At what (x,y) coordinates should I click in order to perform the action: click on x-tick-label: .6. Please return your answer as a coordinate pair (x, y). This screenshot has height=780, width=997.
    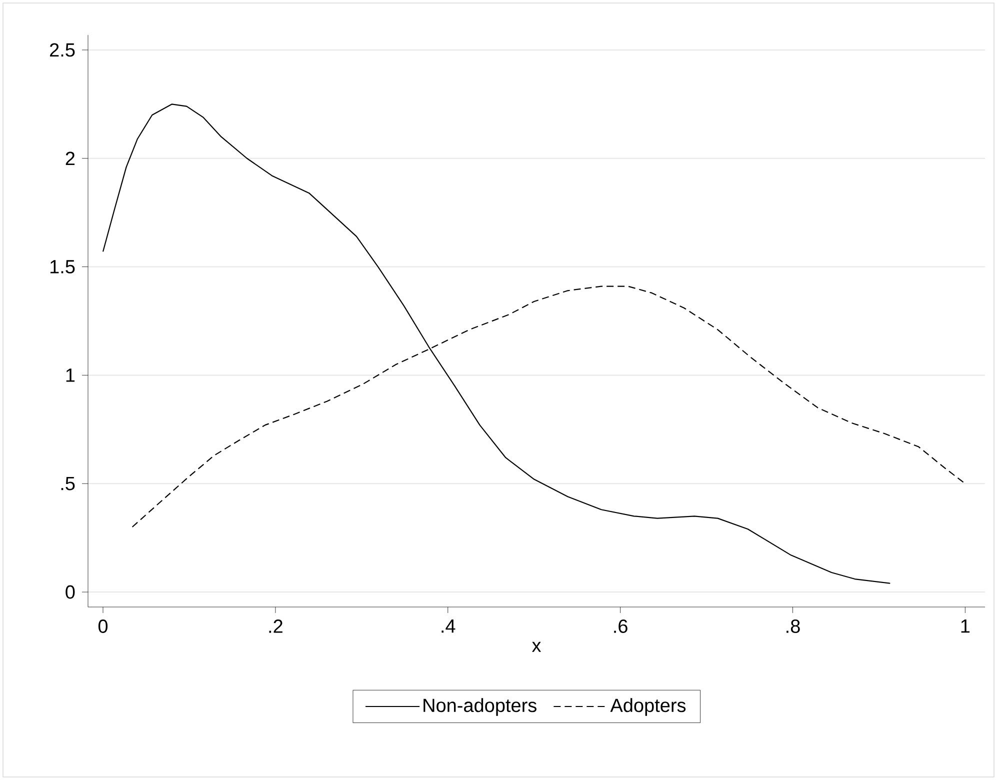
    Looking at the image, I should click on (621, 626).